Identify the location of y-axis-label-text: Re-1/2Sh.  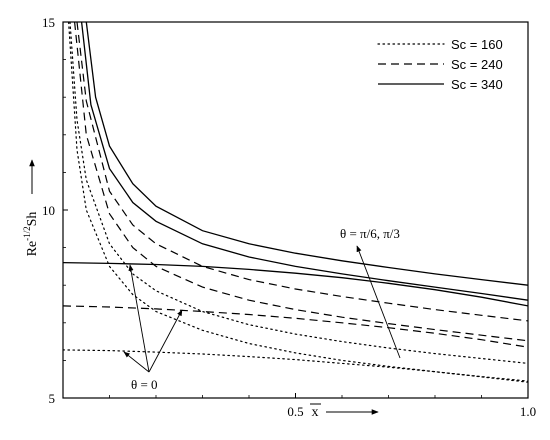
(31, 234).